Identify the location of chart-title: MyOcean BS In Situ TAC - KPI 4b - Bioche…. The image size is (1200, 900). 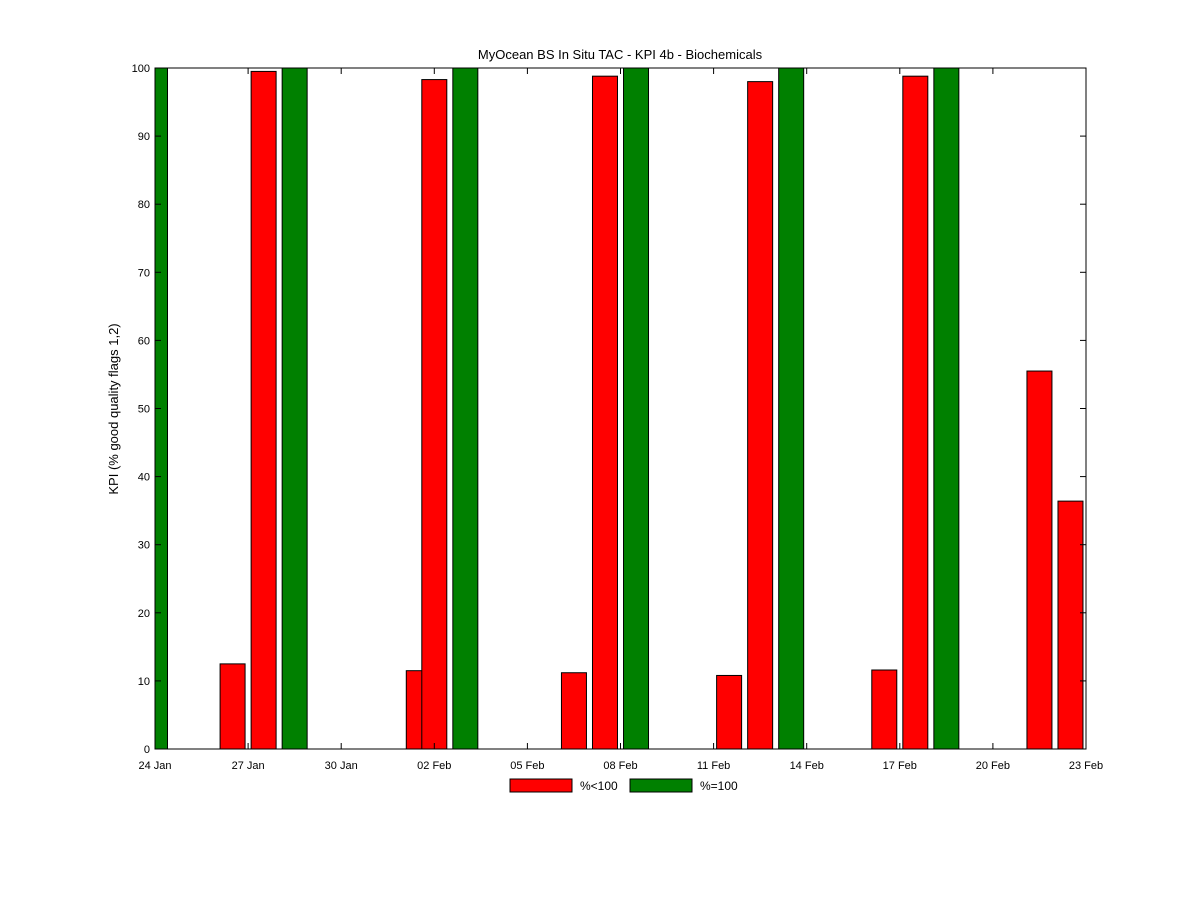
(620, 54).